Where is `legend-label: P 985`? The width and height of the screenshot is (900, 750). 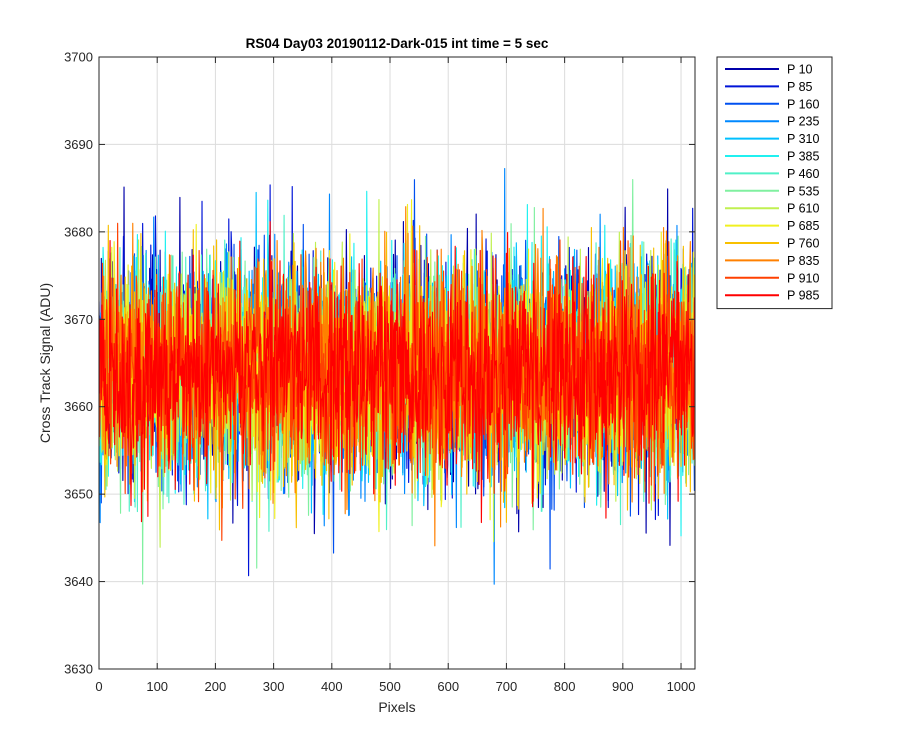 legend-label: P 985 is located at coordinates (803, 296).